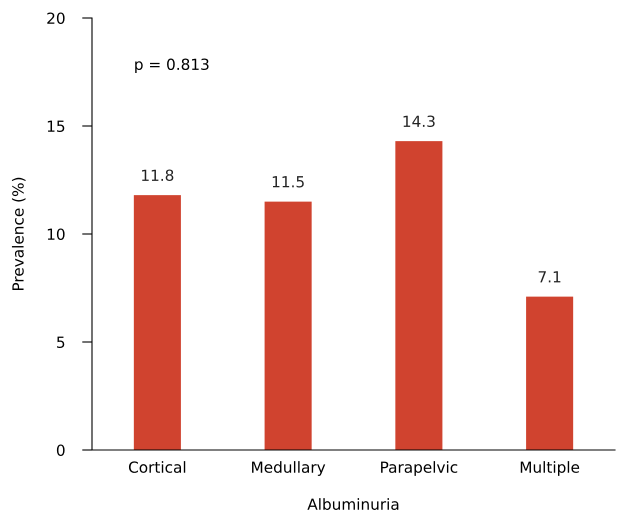 This screenshot has width=619, height=522. I want to click on data-label: 11.5, so click(288, 182).